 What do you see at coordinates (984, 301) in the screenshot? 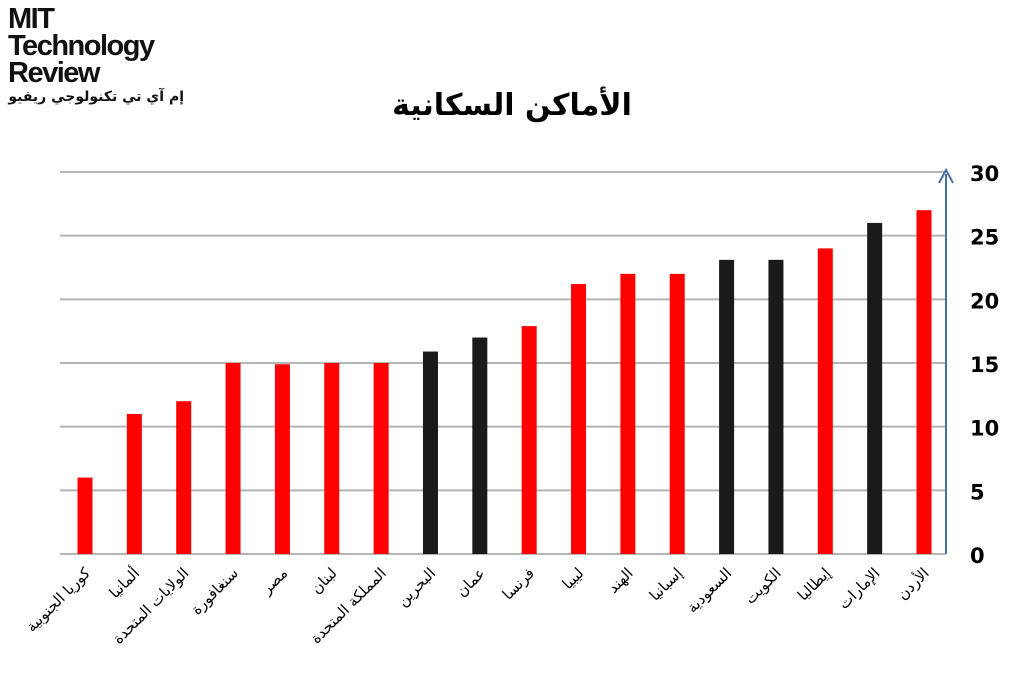
I see `y-tick-label: 20` at bounding box center [984, 301].